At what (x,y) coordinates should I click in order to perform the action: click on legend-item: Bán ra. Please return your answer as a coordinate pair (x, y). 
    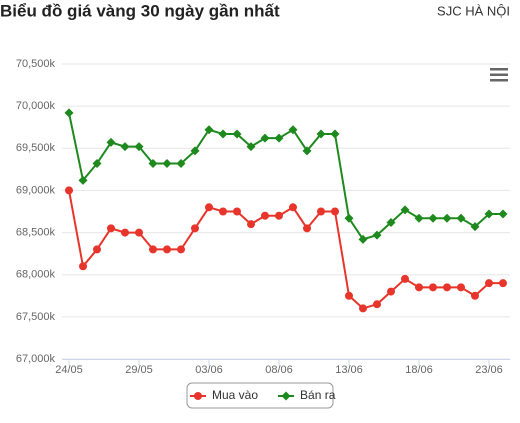
    Looking at the image, I should click on (307, 395).